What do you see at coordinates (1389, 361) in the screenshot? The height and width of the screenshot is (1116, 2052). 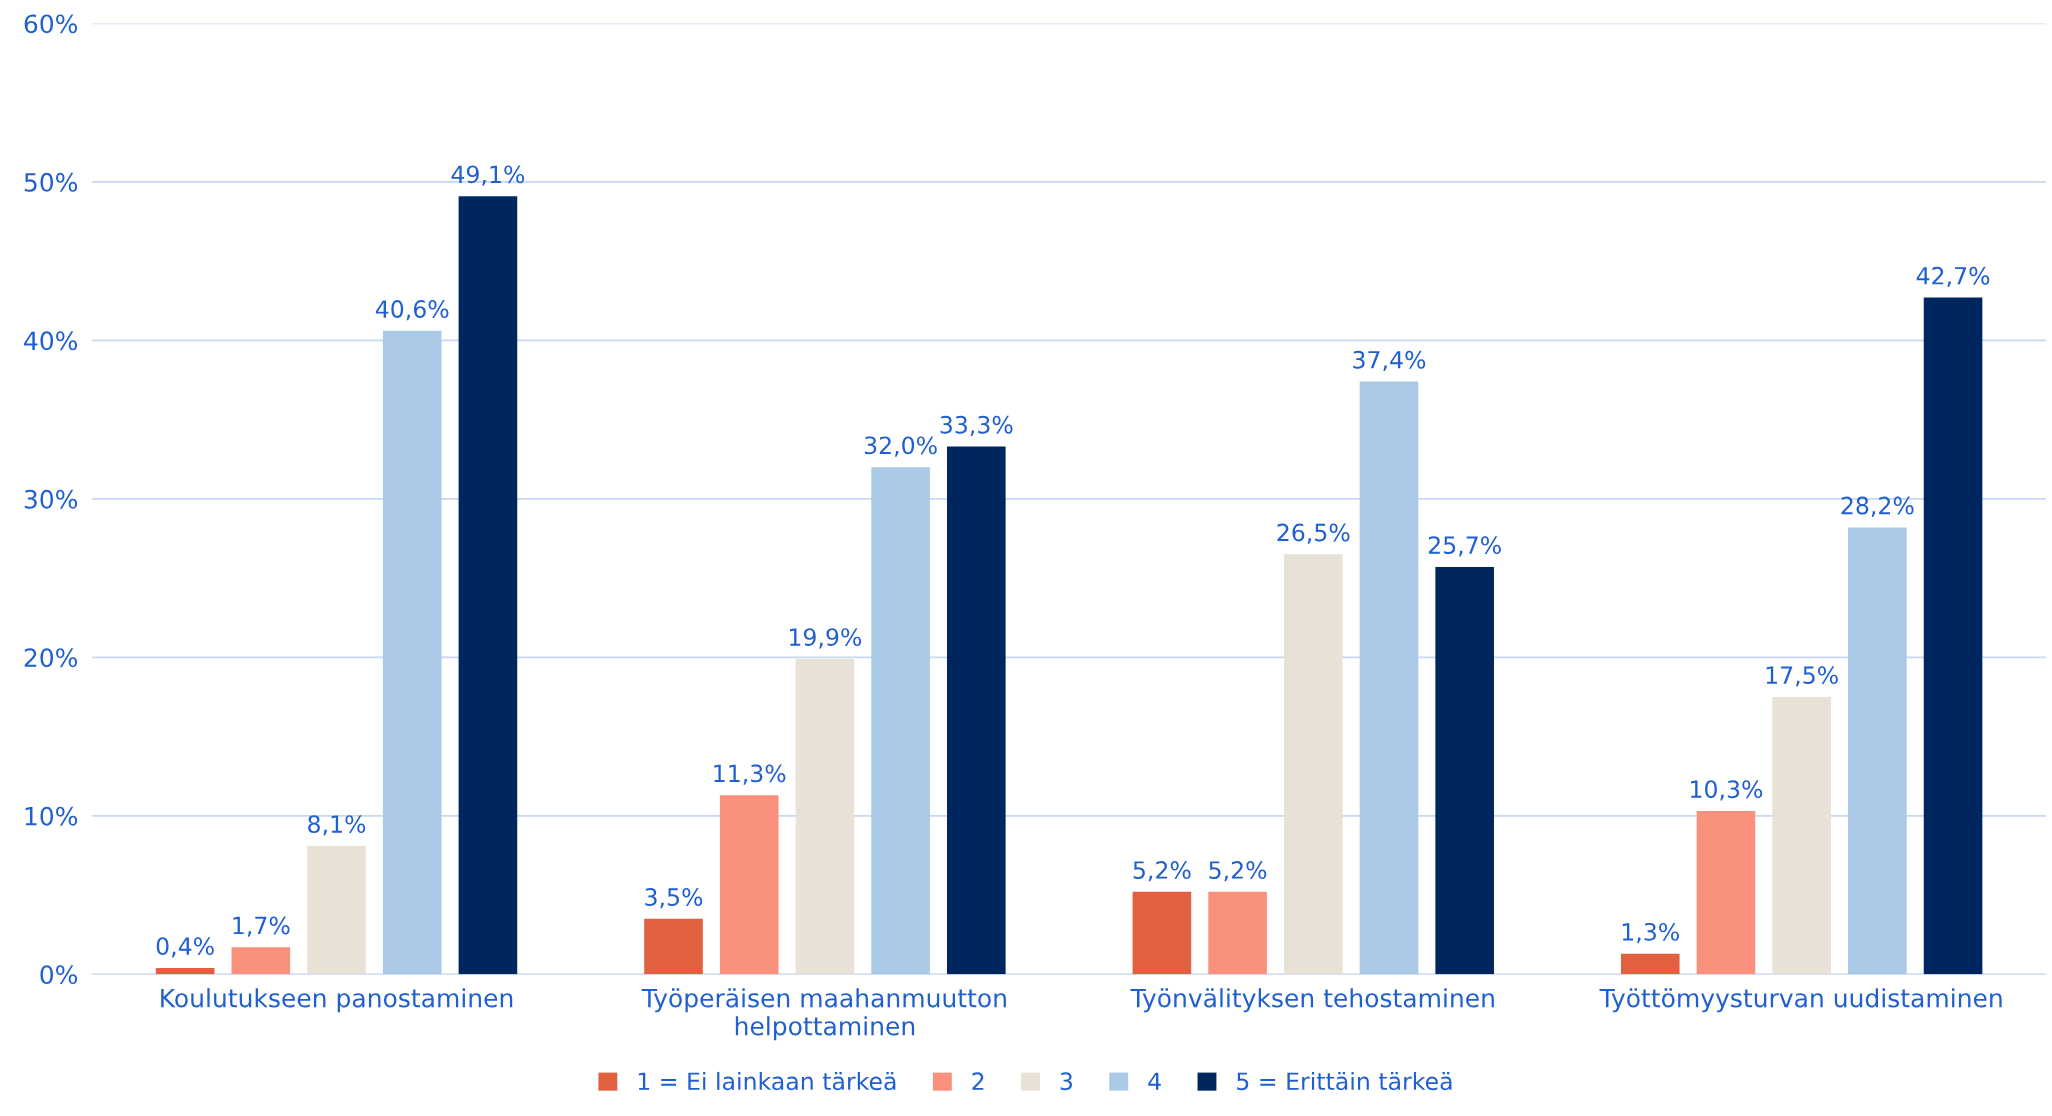 I see `data-label: 37,4%` at bounding box center [1389, 361].